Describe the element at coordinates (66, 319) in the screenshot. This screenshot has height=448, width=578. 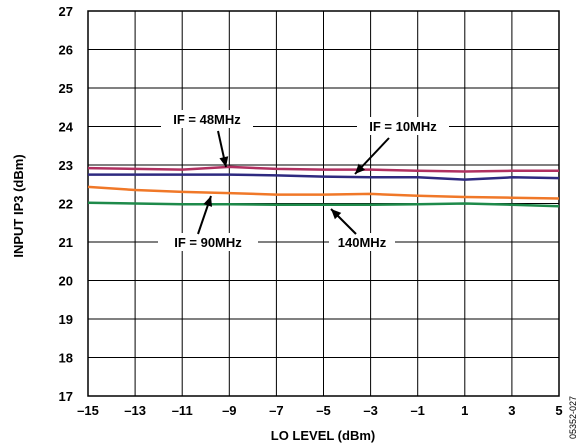
I see `y-tick-label: 19` at that location.